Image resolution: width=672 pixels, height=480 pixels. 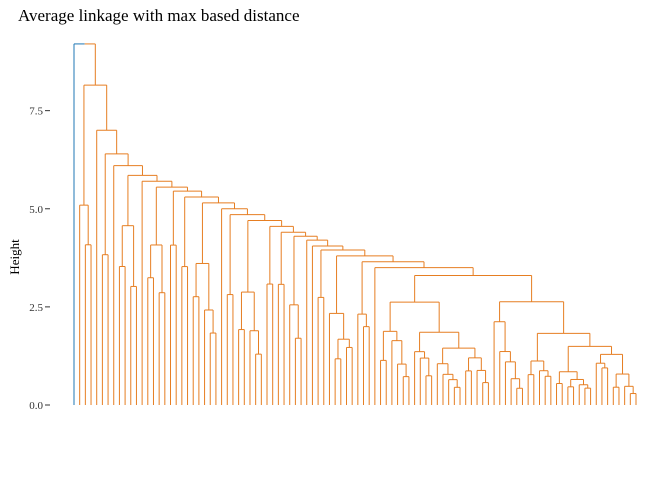 What do you see at coordinates (36, 210) in the screenshot?
I see `y-tick-label: 5.0` at bounding box center [36, 210].